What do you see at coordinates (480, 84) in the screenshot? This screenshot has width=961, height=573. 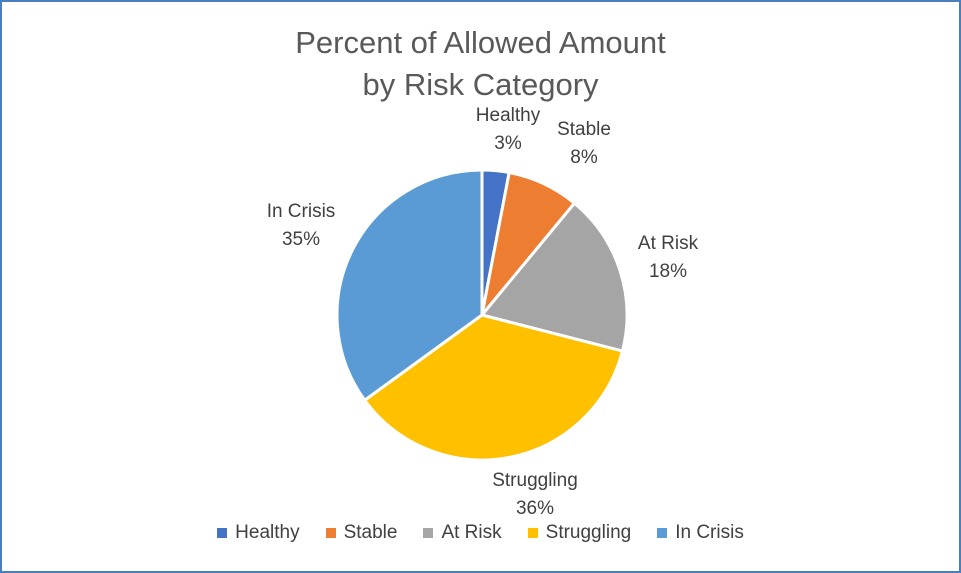 I see `chart-title-line-2: by Risk Category` at bounding box center [480, 84].